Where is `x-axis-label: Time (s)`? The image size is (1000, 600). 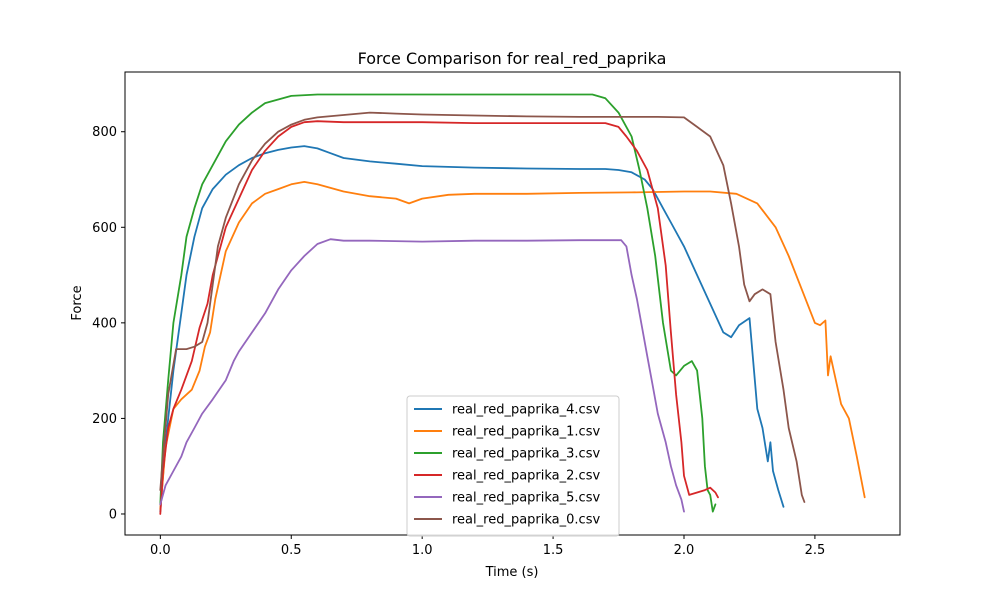
x-axis-label: Time (s) is located at coordinates (512, 572).